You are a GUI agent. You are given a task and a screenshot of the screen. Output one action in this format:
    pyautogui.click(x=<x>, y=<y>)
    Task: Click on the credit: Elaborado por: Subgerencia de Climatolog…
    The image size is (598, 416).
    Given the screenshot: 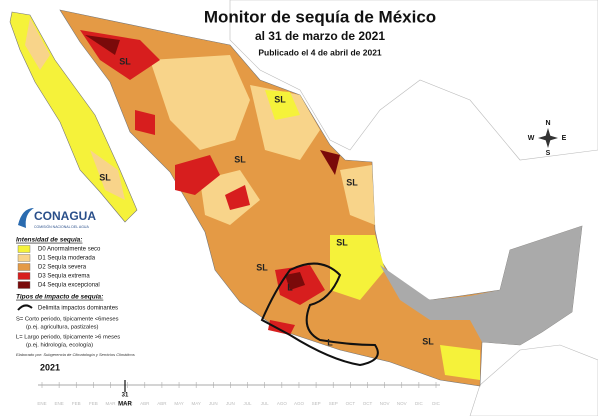 What is the action you would take?
    pyautogui.click(x=75, y=354)
    